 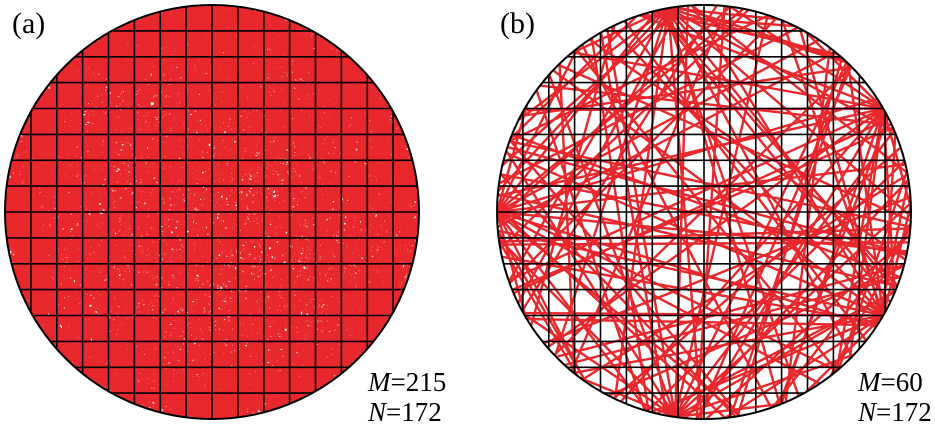 What do you see at coordinates (28, 23) in the screenshot?
I see `panel-label-a: (a)` at bounding box center [28, 23].